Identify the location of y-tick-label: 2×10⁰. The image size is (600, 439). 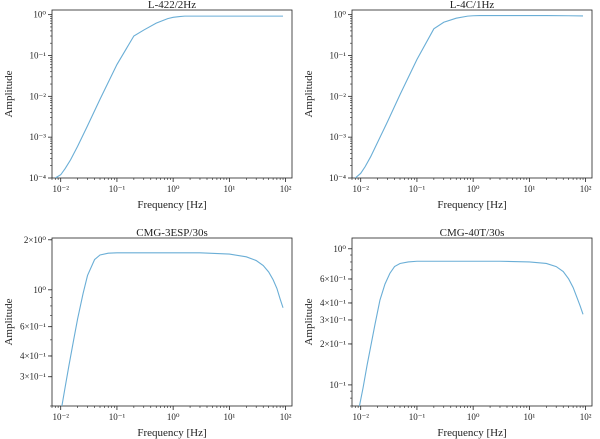
(35, 240).